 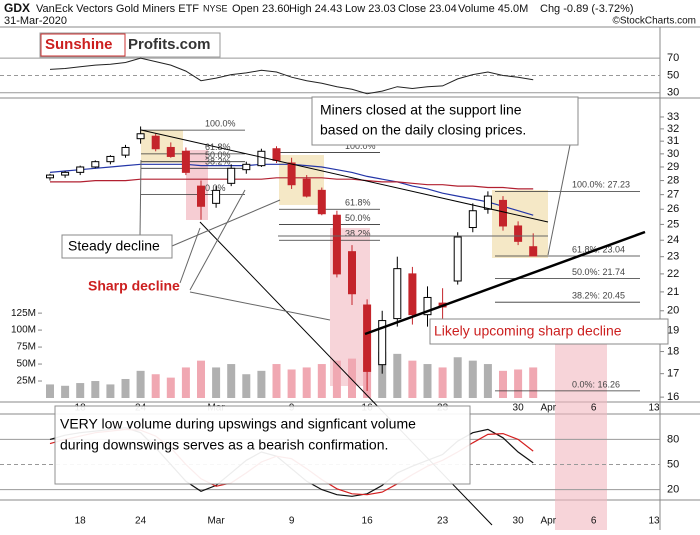 What do you see at coordinates (673, 58) in the screenshot?
I see `rsi-tick-label: 70` at bounding box center [673, 58].